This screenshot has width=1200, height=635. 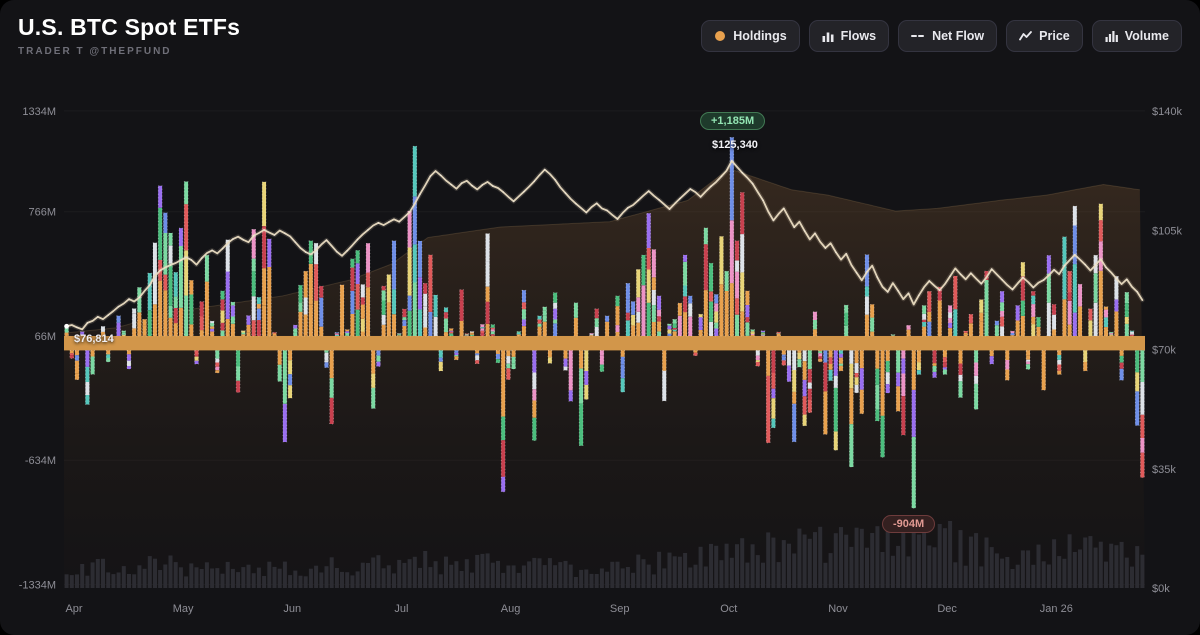 What do you see at coordinates (849, 36) in the screenshot?
I see `flows-toggle-button: Flows` at bounding box center [849, 36].